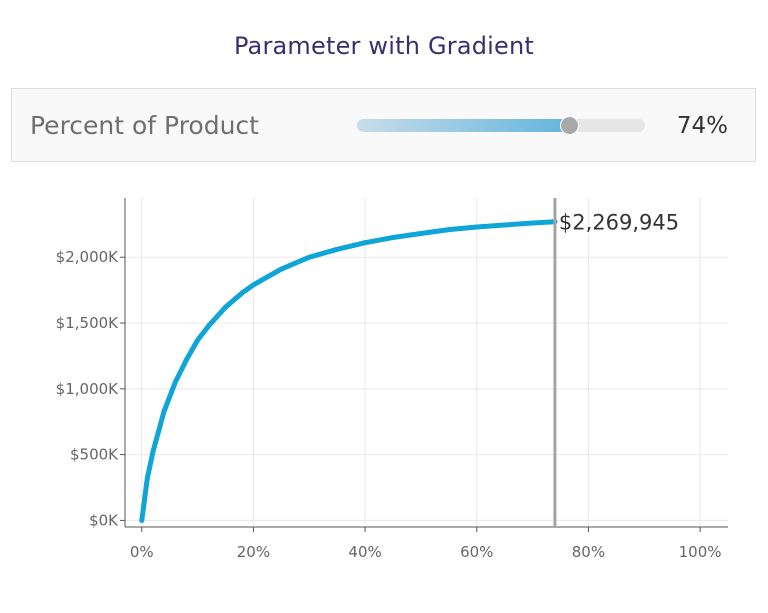  Describe the element at coordinates (384, 46) in the screenshot. I see `chart-title: Parameter with Gradient` at that location.